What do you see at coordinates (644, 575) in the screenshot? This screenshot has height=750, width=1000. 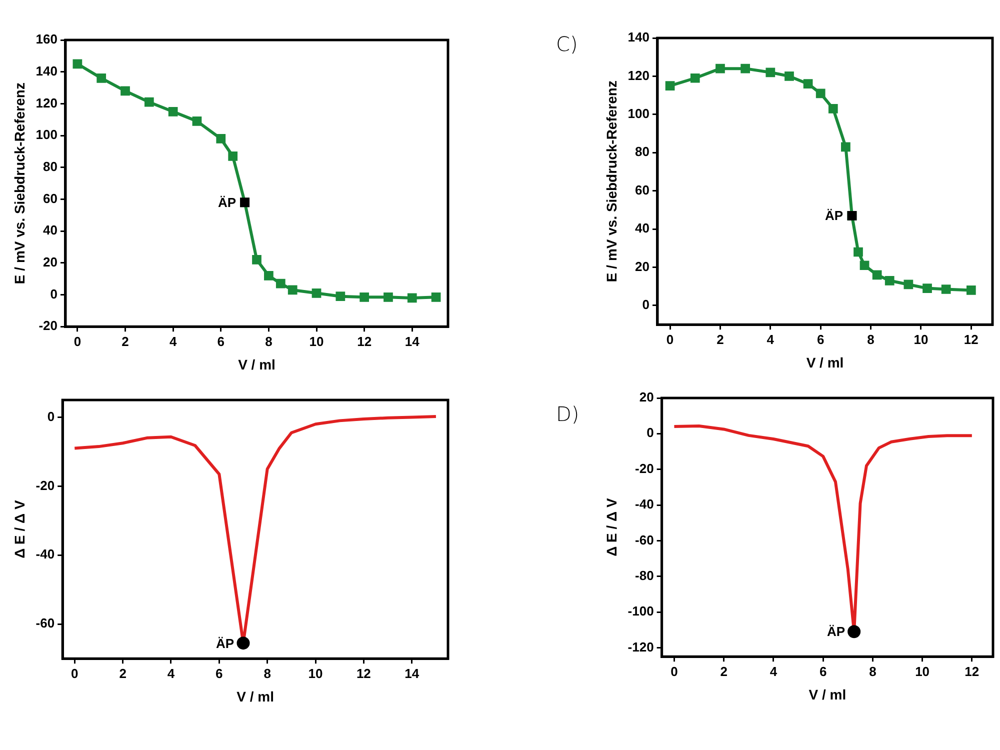 I see `y-tick-label: -80` at bounding box center [644, 575].